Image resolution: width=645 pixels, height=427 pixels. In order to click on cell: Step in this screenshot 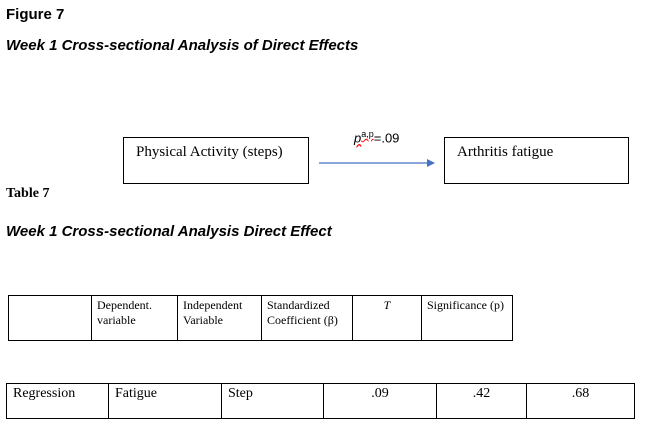, I will do `click(272, 401)`.